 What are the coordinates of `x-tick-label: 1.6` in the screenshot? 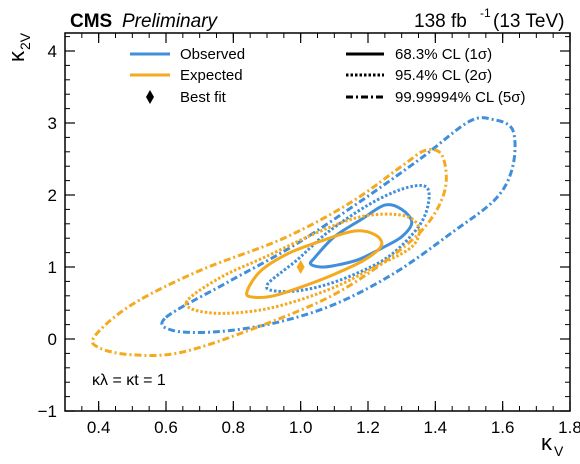 It's located at (503, 427).